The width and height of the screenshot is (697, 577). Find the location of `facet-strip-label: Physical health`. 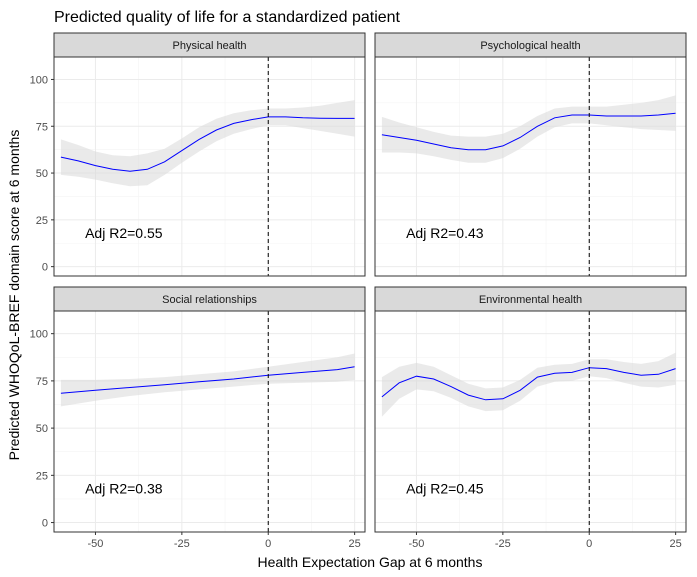

facet-strip-label: Physical health is located at coordinates (210, 46).